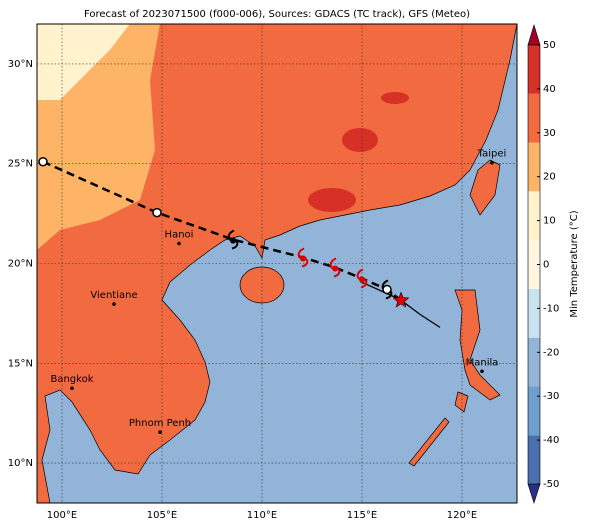  Describe the element at coordinates (551, 352) in the screenshot. I see `colorbar-tick-label: -20` at that location.